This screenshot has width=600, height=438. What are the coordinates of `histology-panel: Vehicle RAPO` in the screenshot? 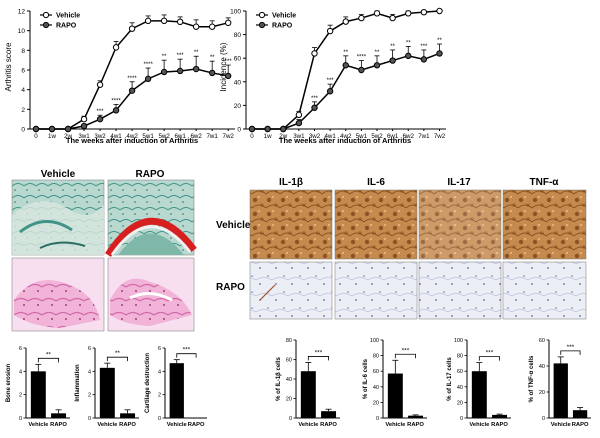 It's located at (104, 250).